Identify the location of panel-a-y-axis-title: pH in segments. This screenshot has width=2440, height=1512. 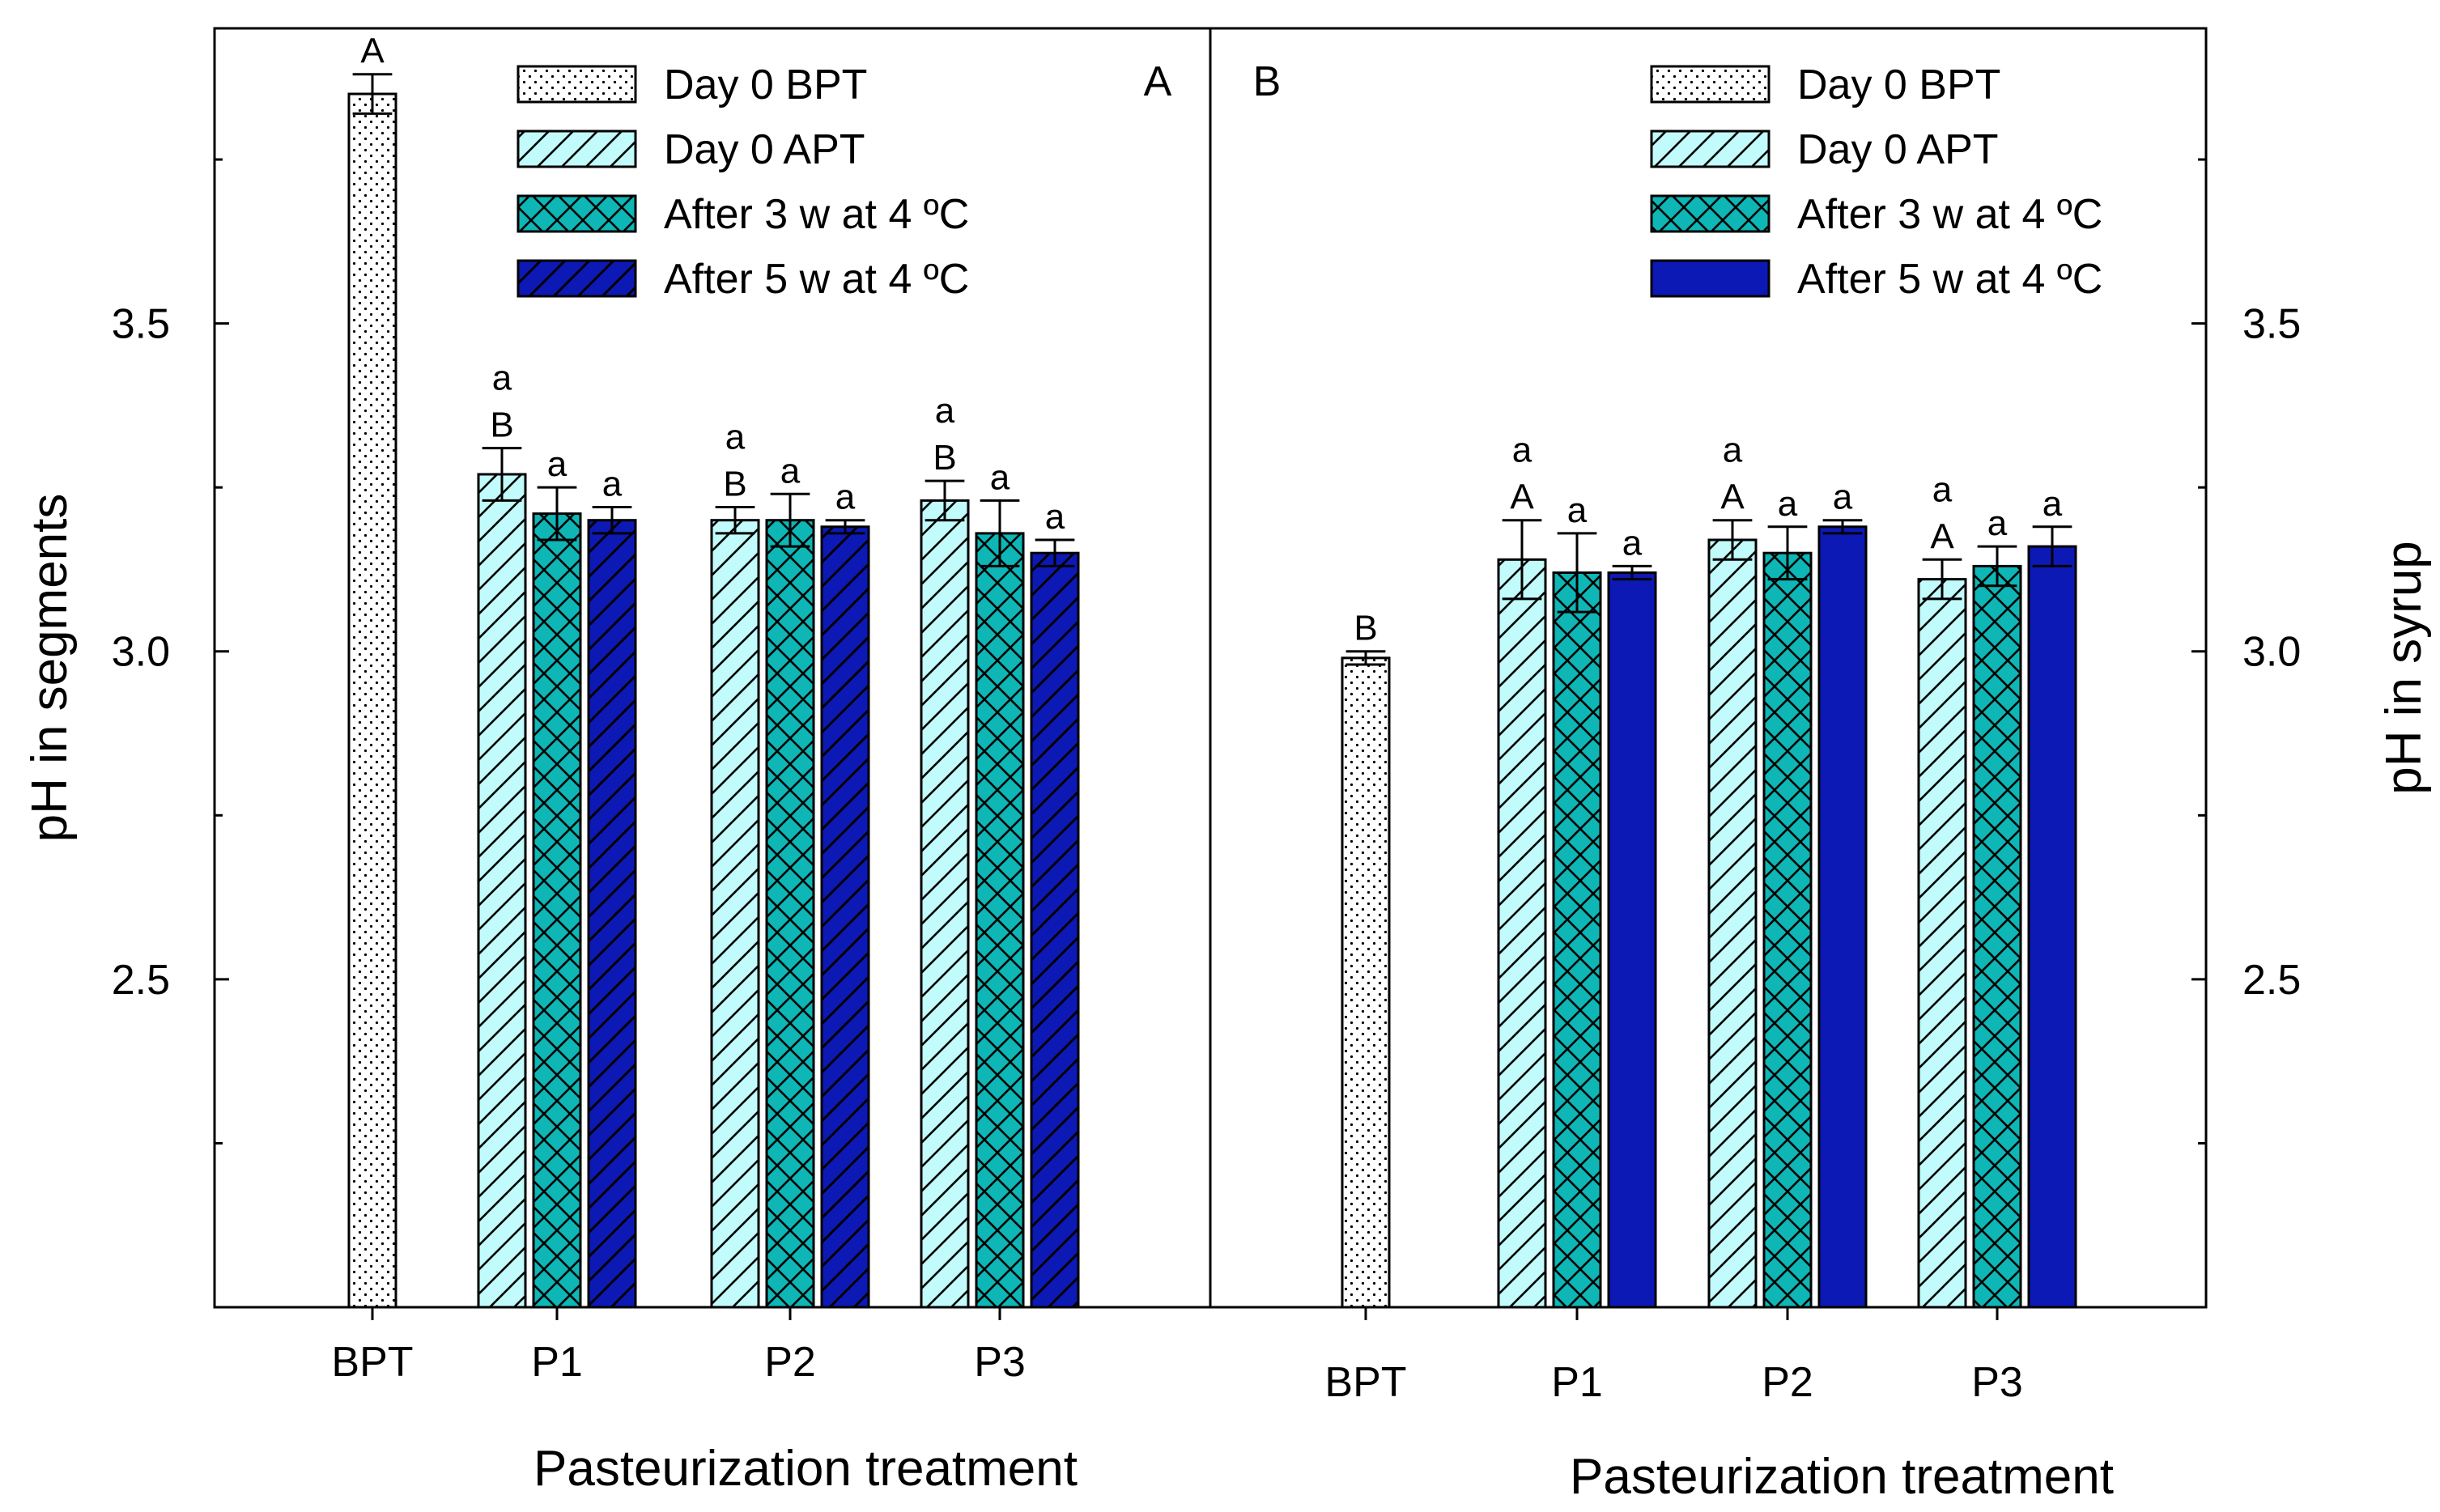
(50, 668).